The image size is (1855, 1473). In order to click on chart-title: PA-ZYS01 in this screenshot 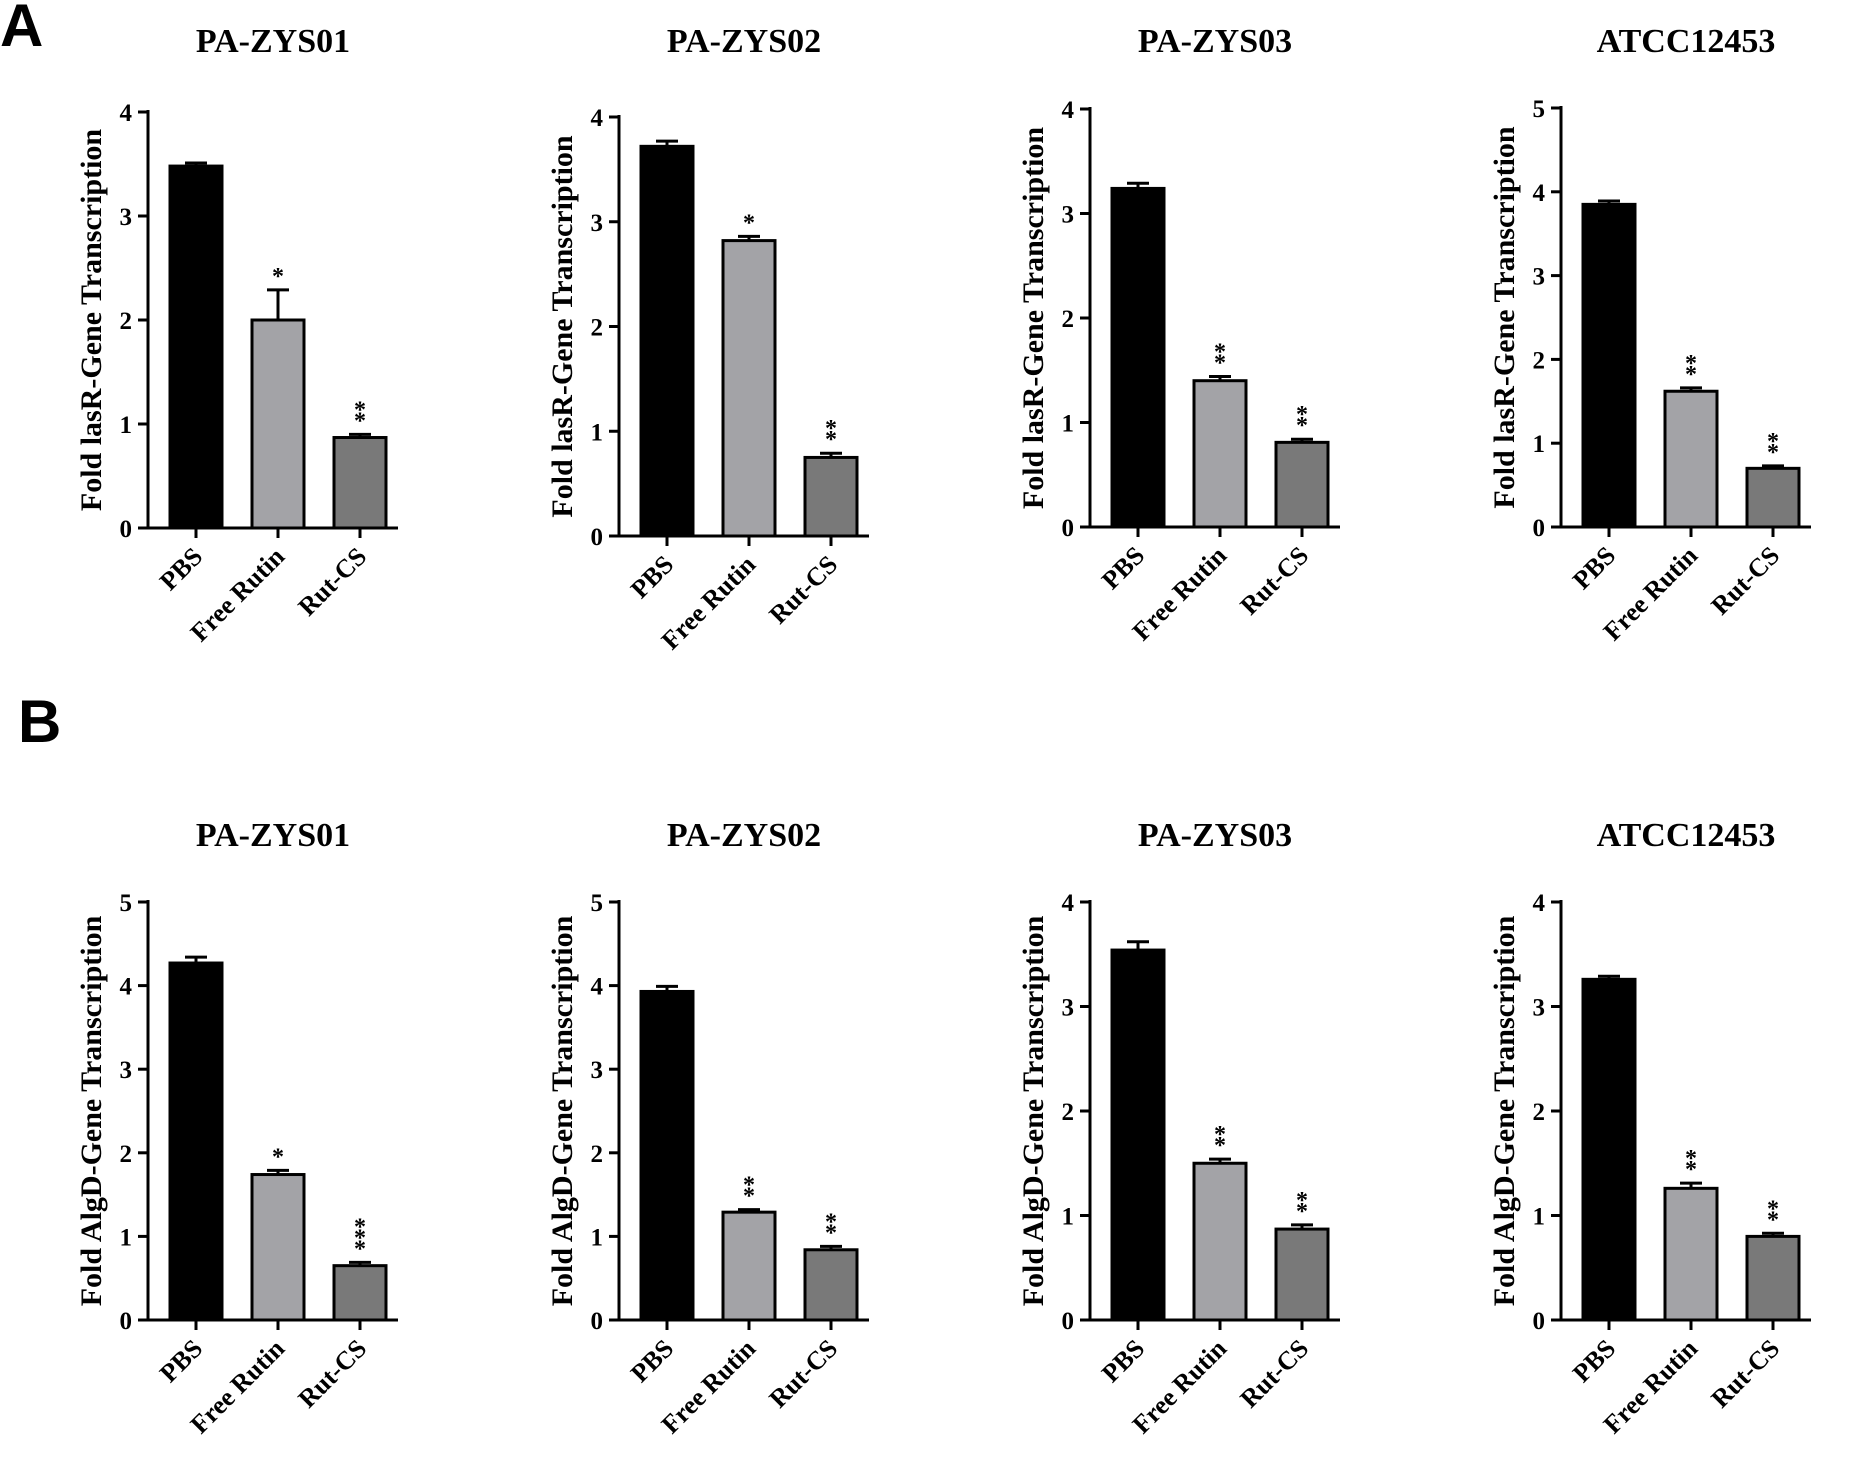, I will do `click(273, 41)`.